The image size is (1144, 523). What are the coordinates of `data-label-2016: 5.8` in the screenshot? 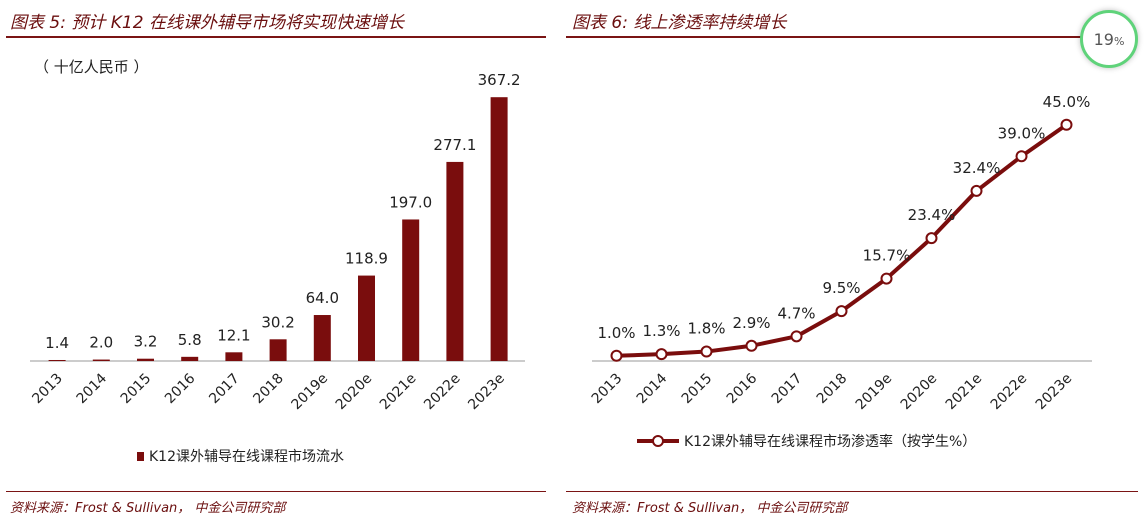 It's located at (190, 340).